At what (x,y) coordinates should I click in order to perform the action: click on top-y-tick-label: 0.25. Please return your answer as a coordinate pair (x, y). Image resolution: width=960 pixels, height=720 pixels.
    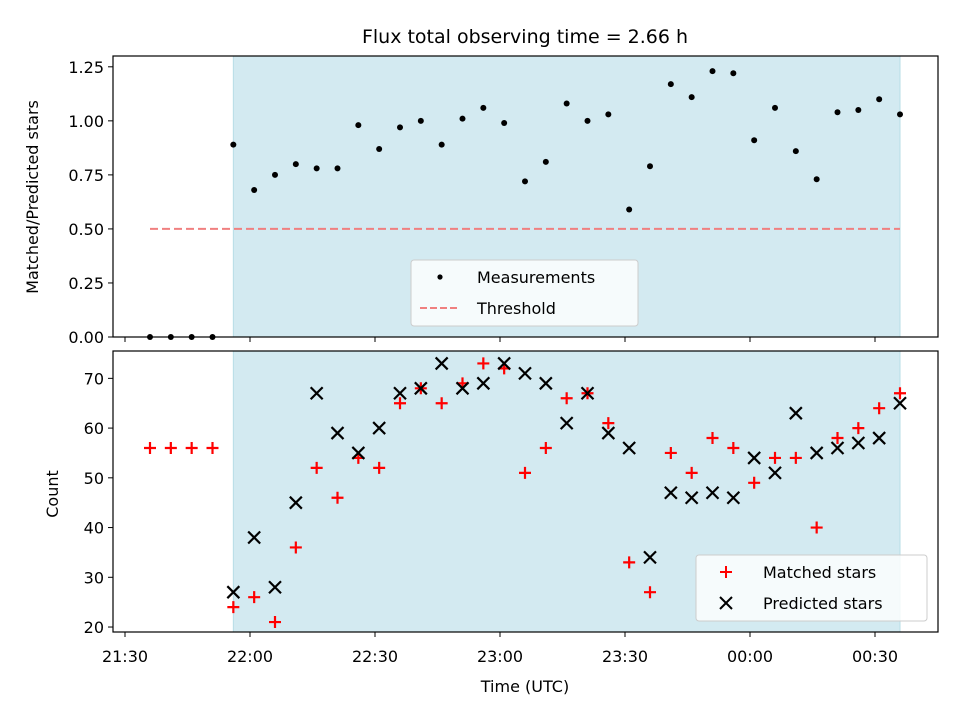
    Looking at the image, I should click on (86, 283).